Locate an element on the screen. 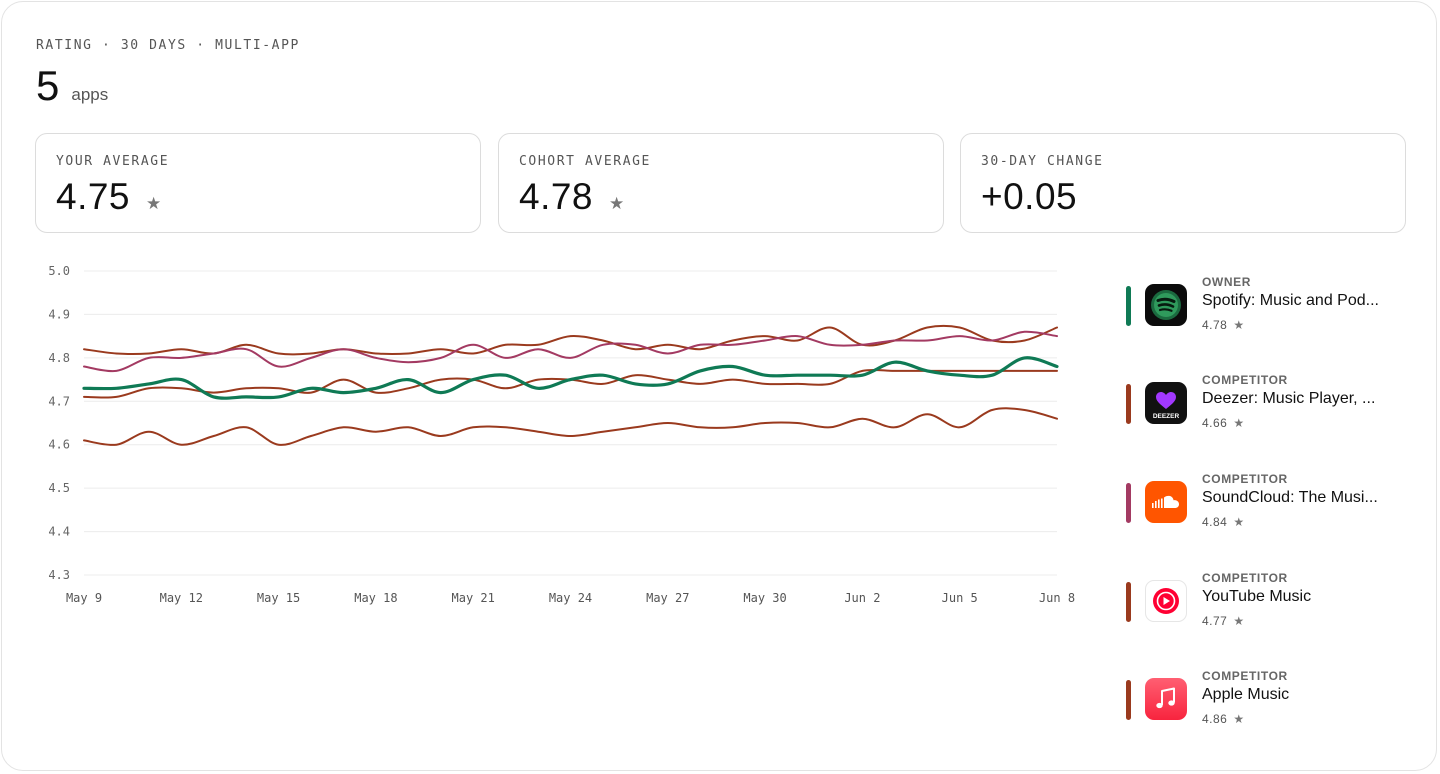  app-count-unit: apps is located at coordinates (90, 94).